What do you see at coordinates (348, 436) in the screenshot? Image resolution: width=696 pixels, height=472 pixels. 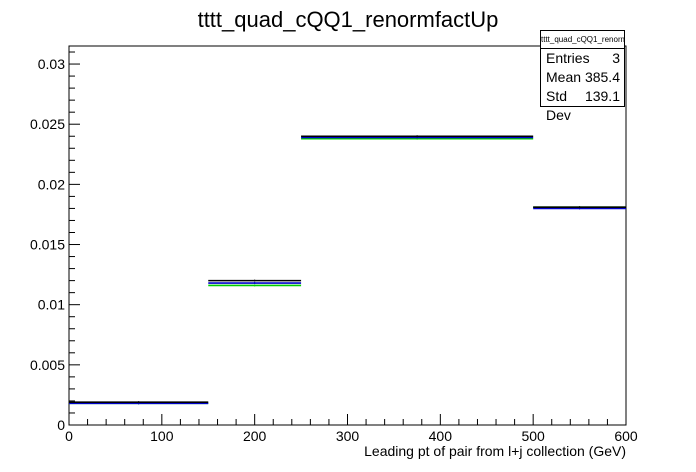 I see `x-tick-label: 300` at bounding box center [348, 436].